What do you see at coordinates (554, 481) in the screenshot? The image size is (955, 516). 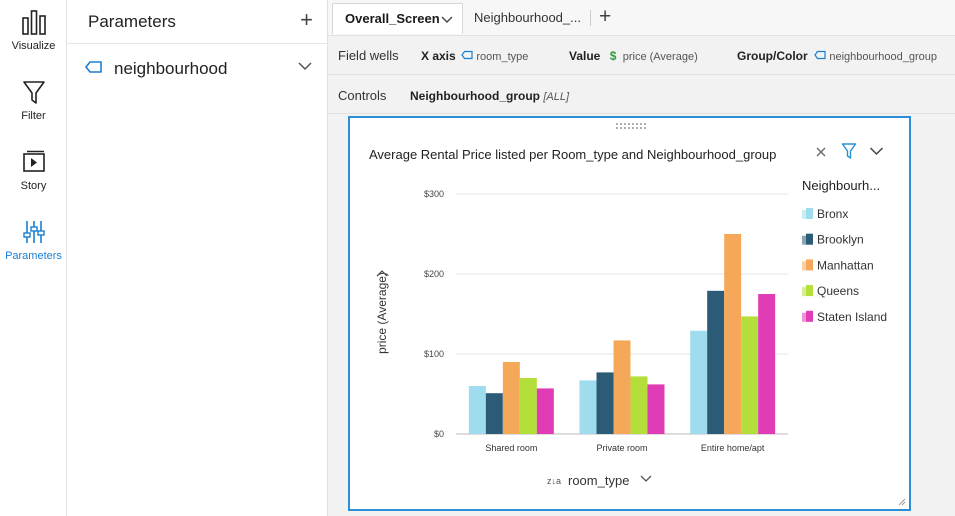 I see `sort-az-icon: z↓a` at bounding box center [554, 481].